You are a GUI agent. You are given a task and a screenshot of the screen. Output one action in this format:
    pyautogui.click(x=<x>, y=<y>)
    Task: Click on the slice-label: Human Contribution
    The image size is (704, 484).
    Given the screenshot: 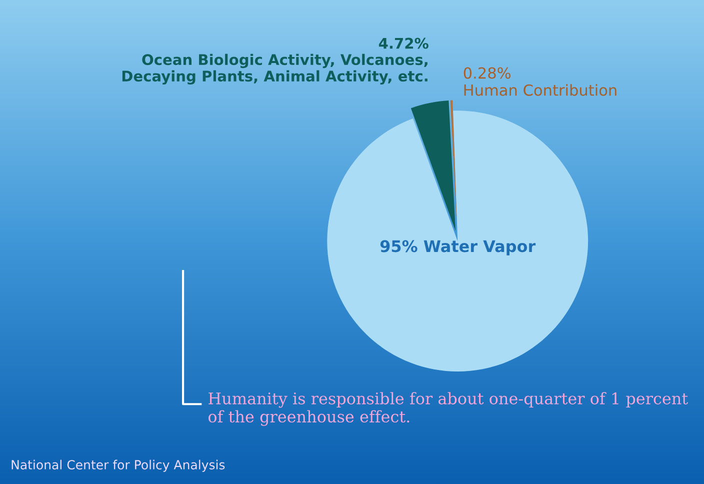 What is the action you would take?
    pyautogui.click(x=540, y=90)
    